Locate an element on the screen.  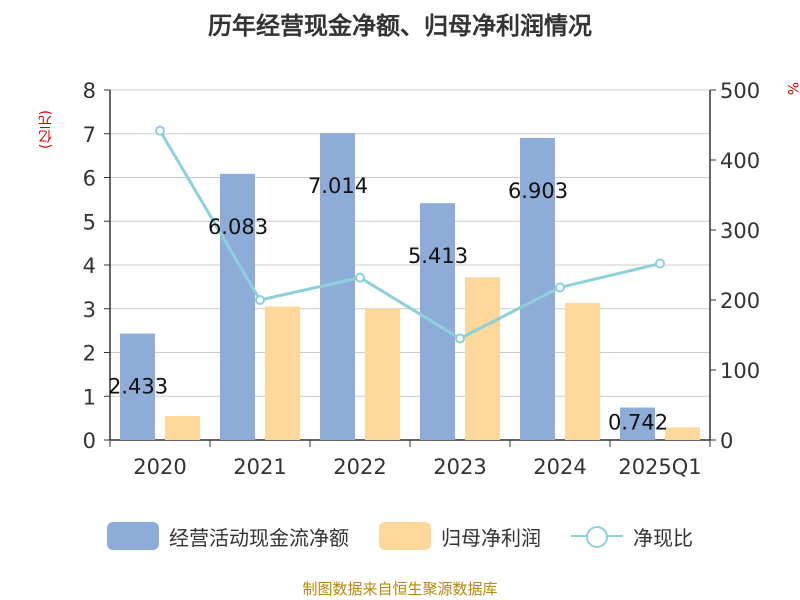
legend-item-cash-flow: 经营活动现金流净额 is located at coordinates (228, 536).